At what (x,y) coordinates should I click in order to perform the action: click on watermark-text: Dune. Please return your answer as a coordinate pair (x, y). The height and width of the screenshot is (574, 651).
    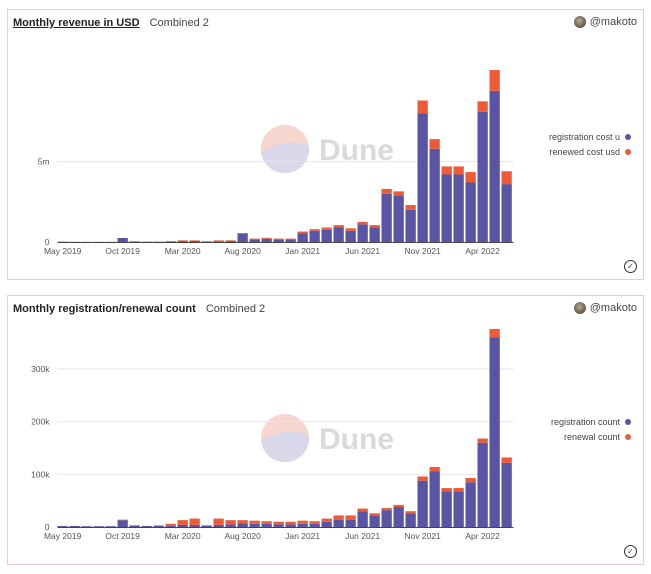
    Looking at the image, I should click on (356, 439).